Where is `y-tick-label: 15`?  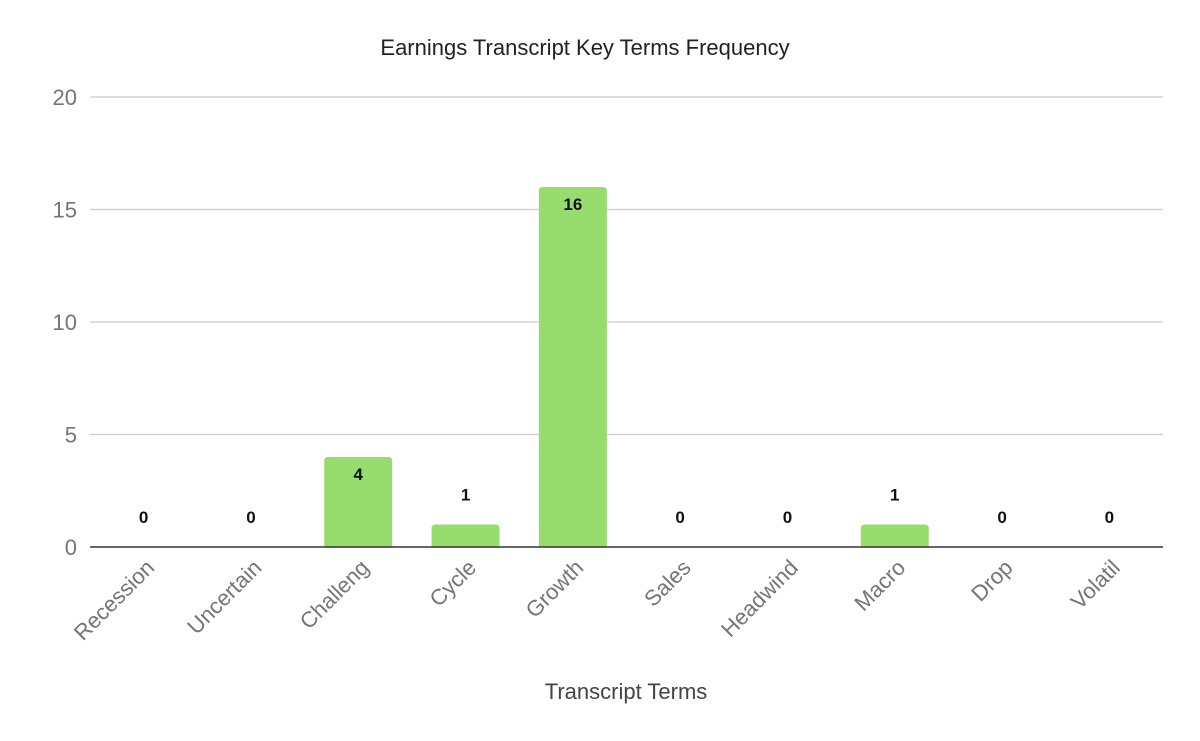 y-tick-label: 15 is located at coordinates (65, 210).